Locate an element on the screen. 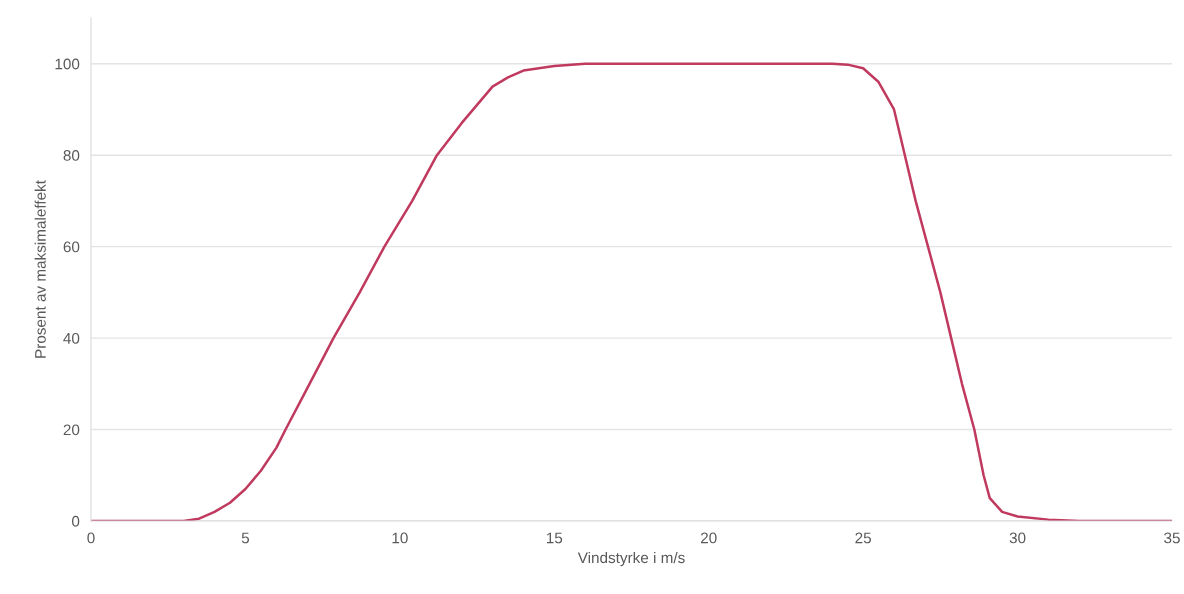 The image size is (1184, 594). y-tick-label: 80 is located at coordinates (71, 155).